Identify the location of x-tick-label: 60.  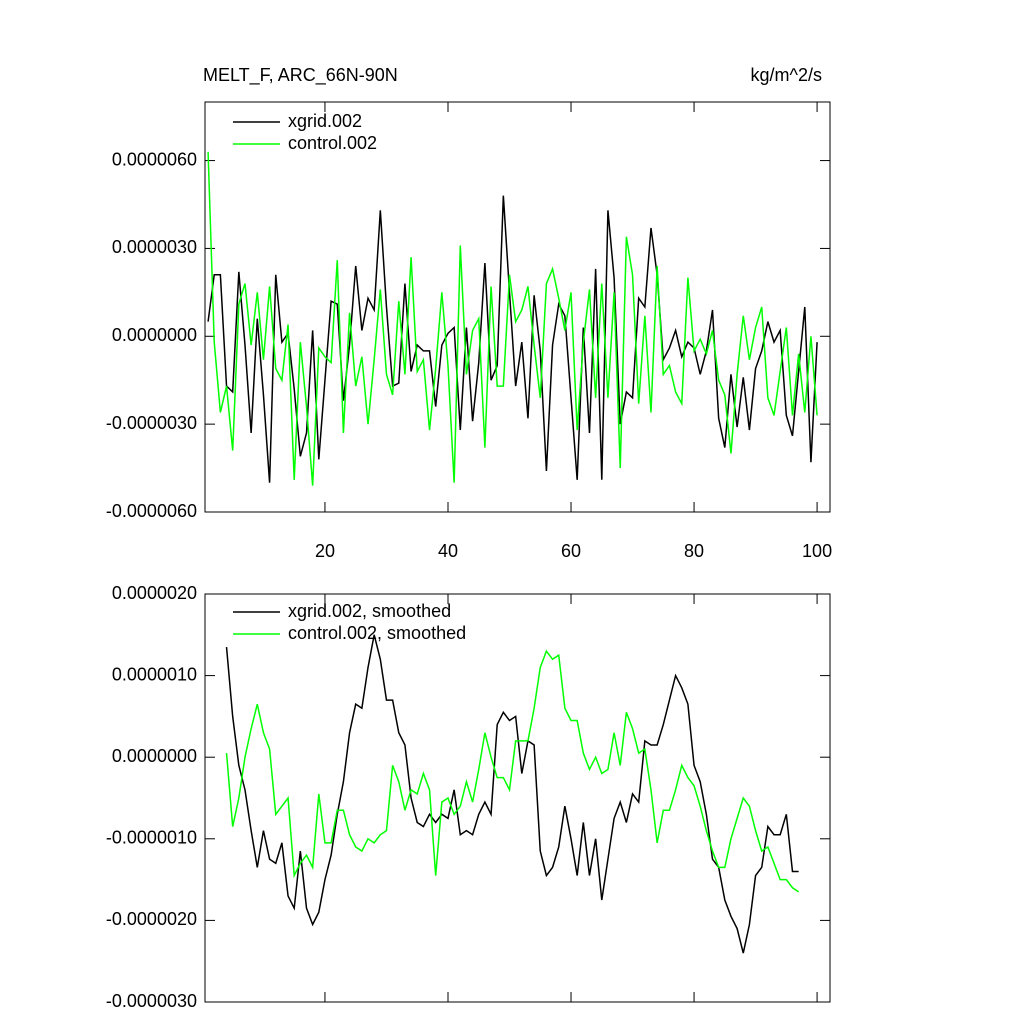
(571, 551).